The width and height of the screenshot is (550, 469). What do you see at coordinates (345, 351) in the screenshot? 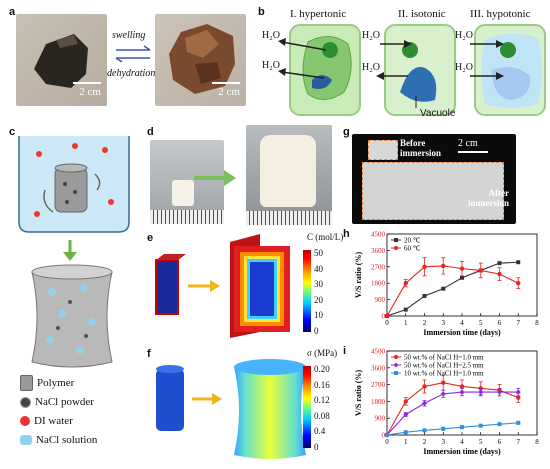
I see `panel-label-i: i` at bounding box center [345, 351].